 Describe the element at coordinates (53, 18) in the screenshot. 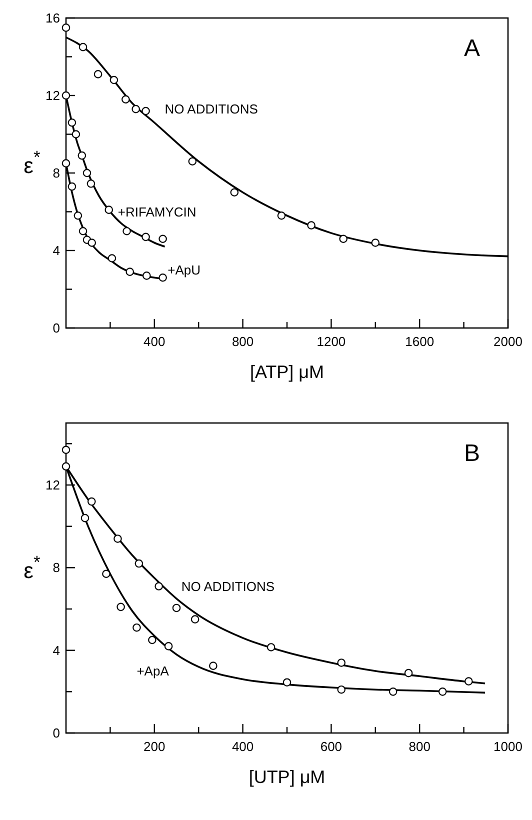

I see `y-tick-label: 16` at that location.